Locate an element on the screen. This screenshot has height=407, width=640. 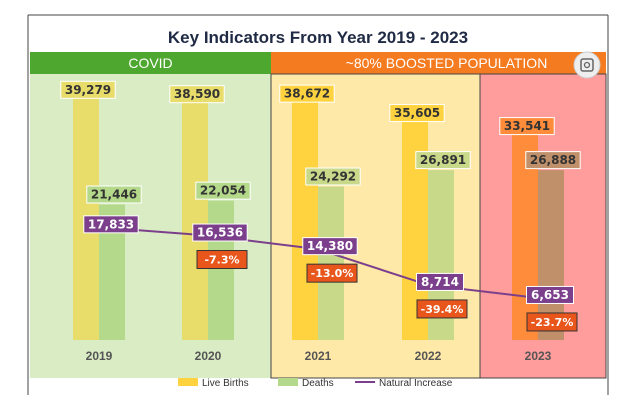
svg-text: -13.0% is located at coordinates (332, 273).